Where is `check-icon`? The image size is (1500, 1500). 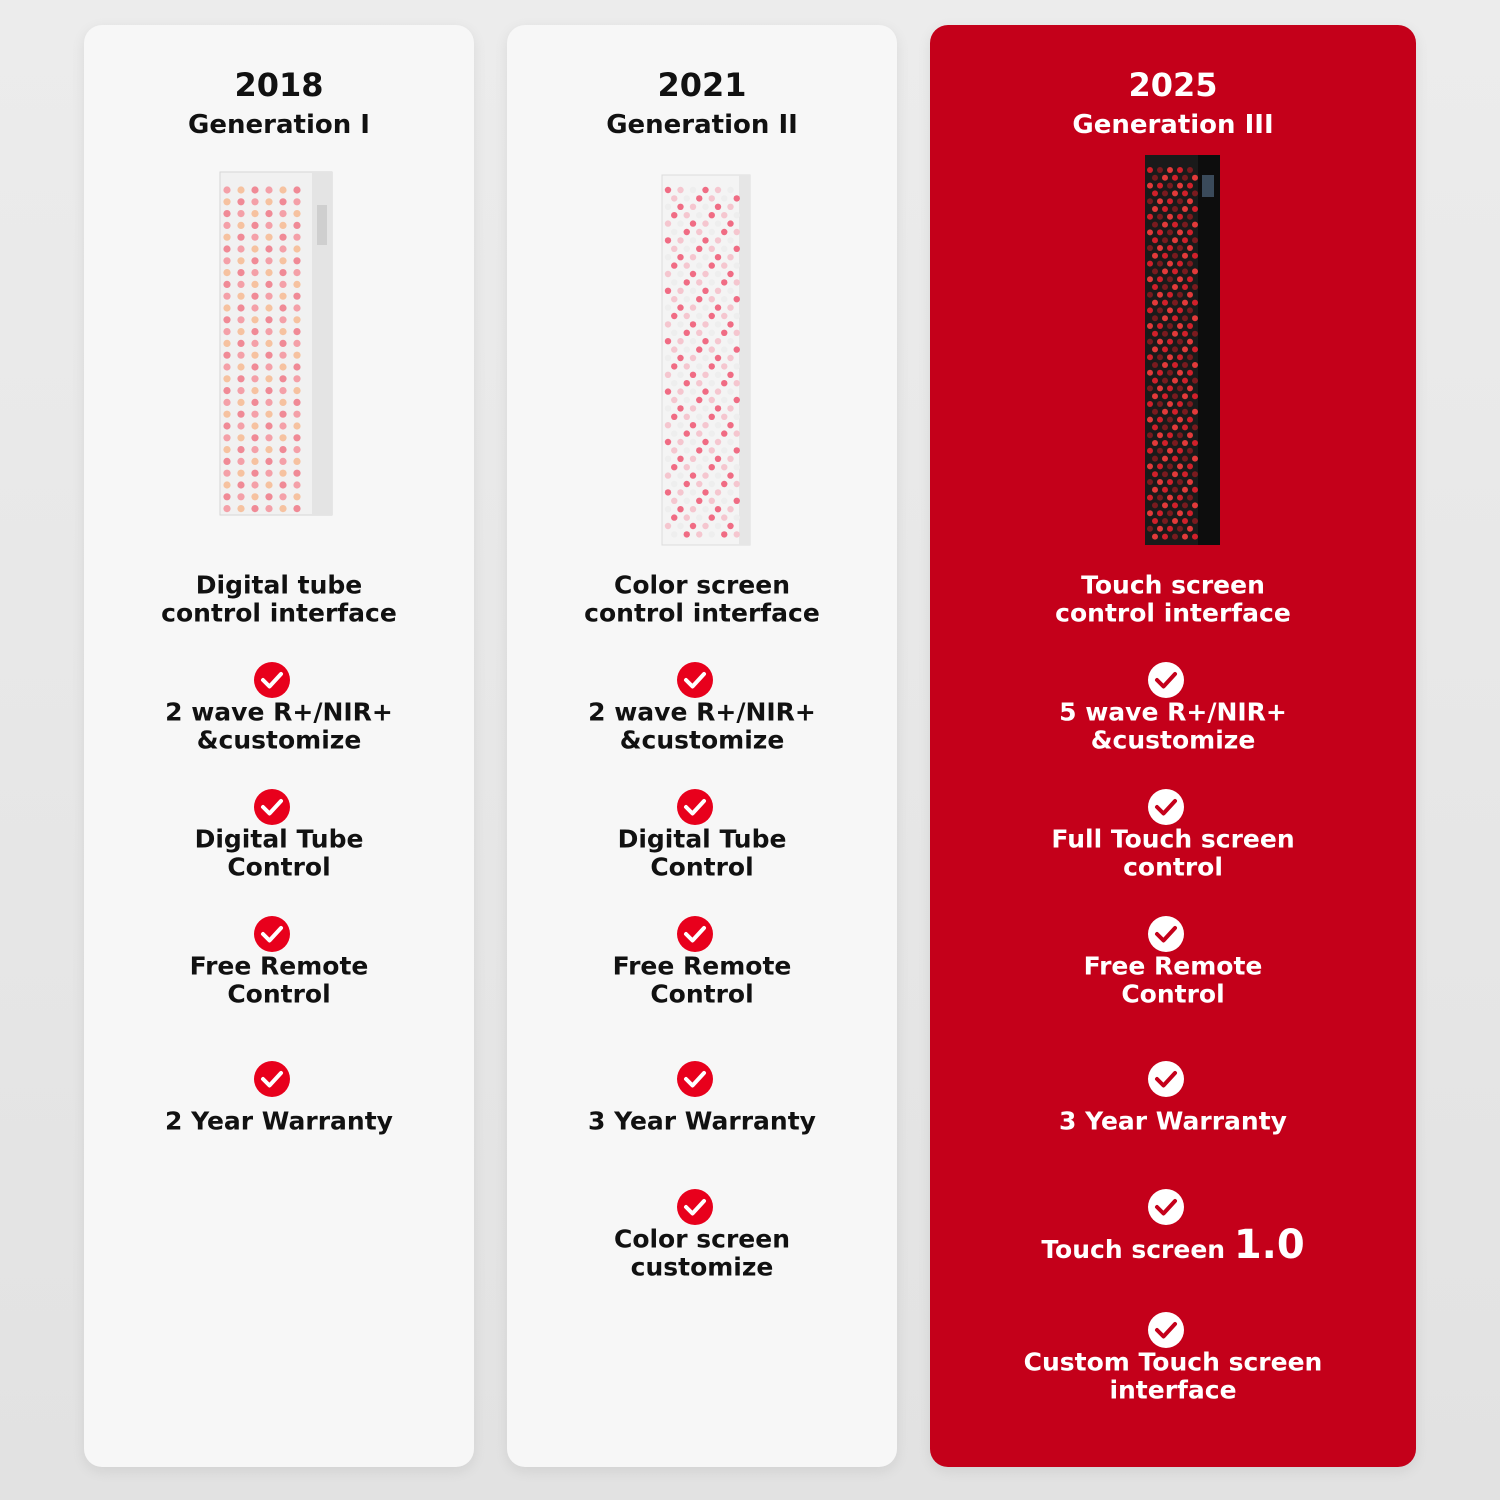
check-icon is located at coordinates (695, 1079).